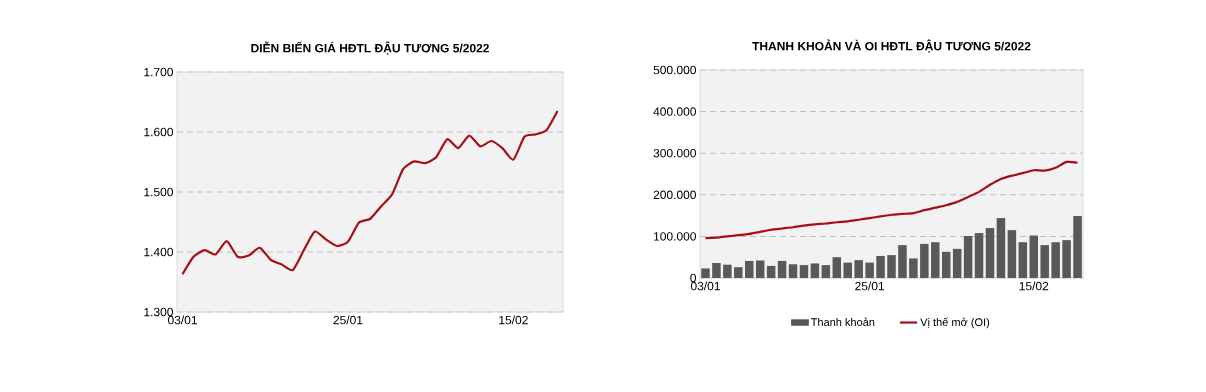 The width and height of the screenshot is (1206, 392). What do you see at coordinates (675, 70) in the screenshot?
I see `y-tick-label: 500.000` at bounding box center [675, 70].